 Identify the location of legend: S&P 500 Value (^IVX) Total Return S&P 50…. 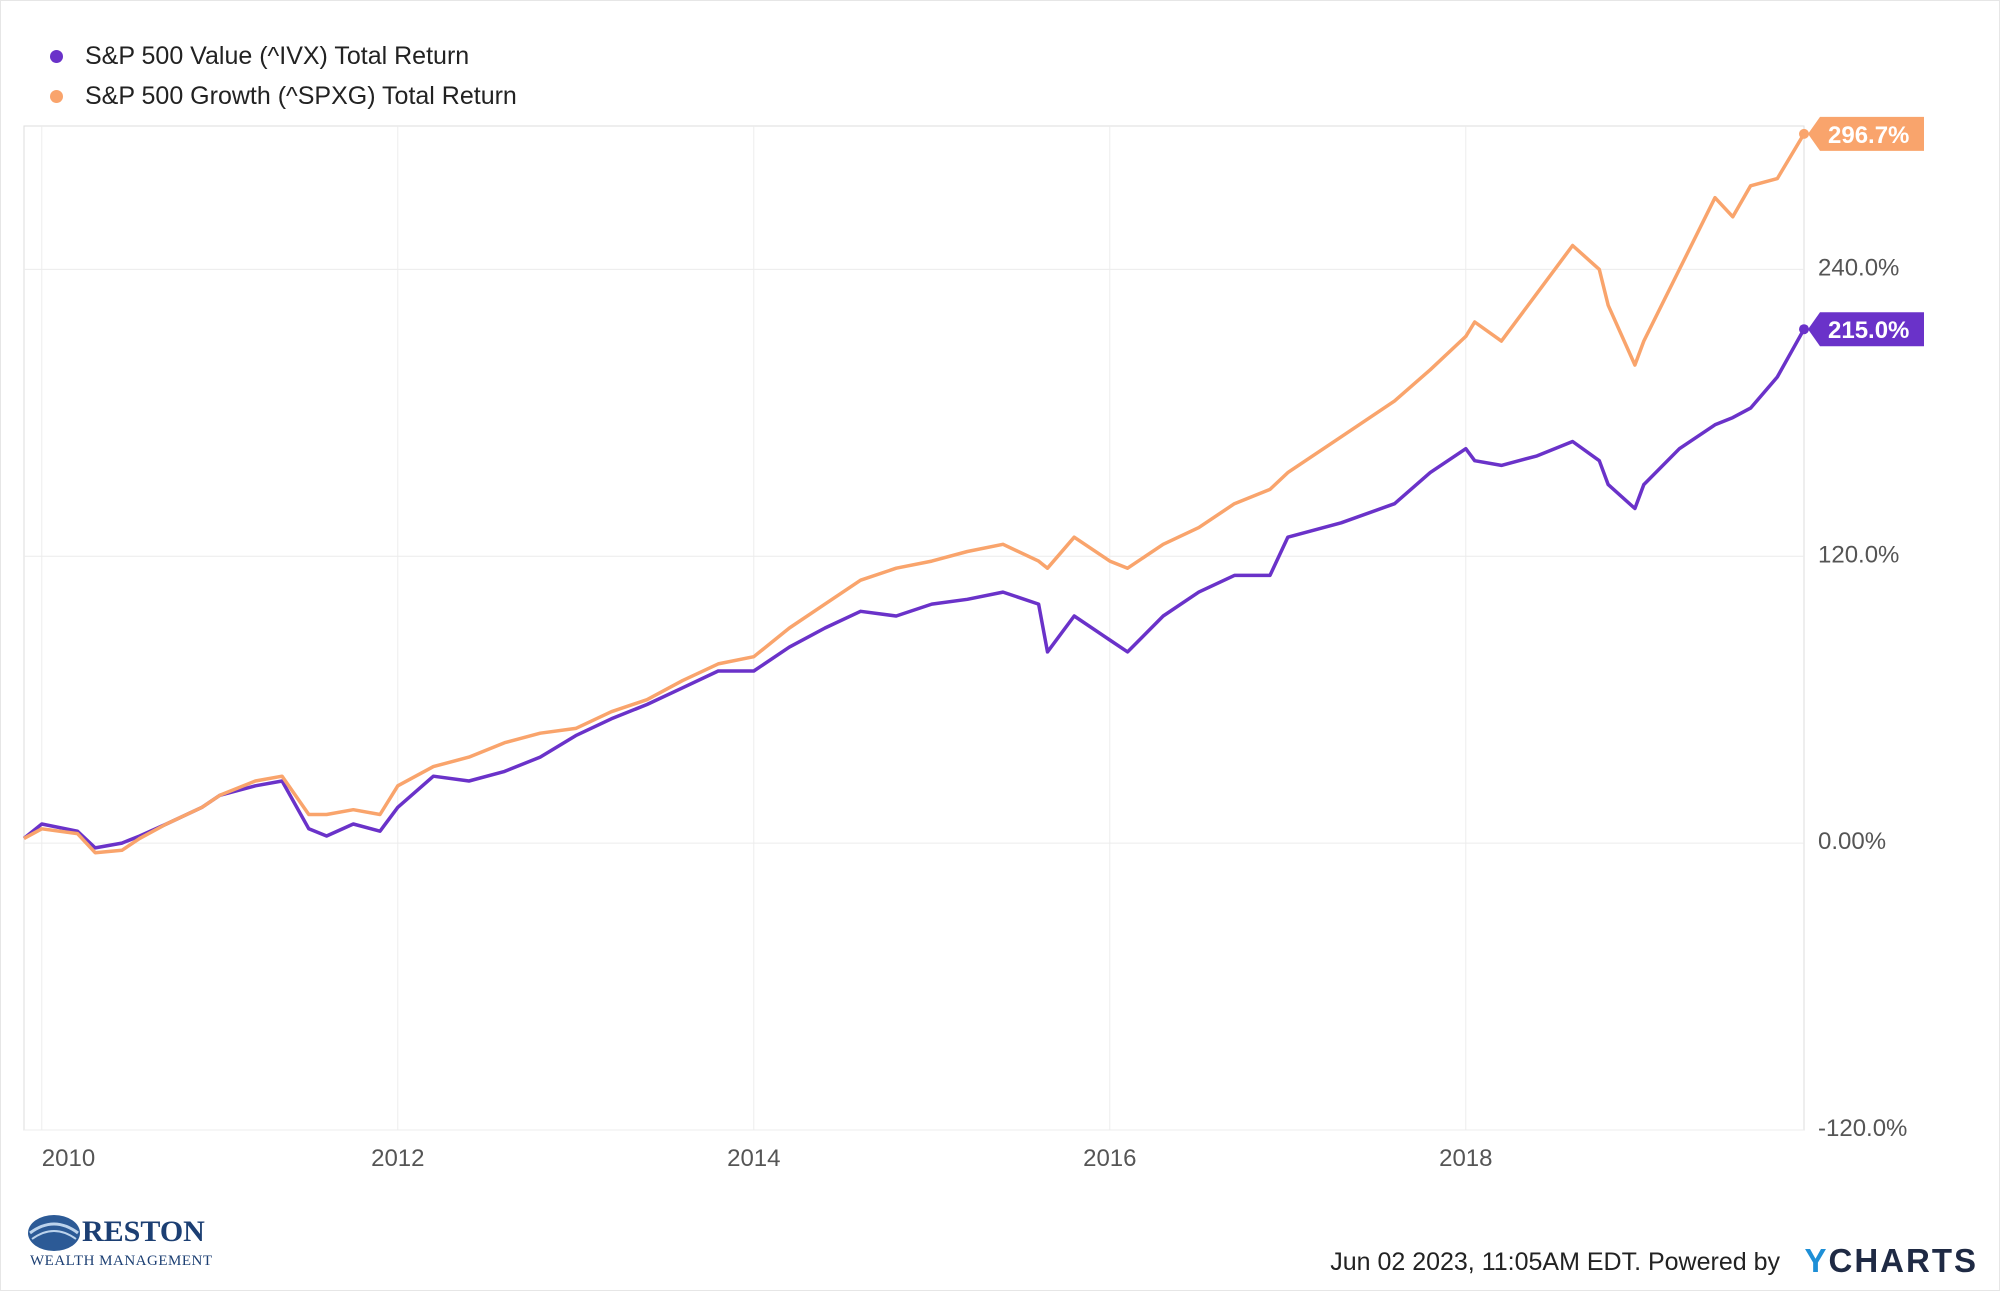
(283, 76).